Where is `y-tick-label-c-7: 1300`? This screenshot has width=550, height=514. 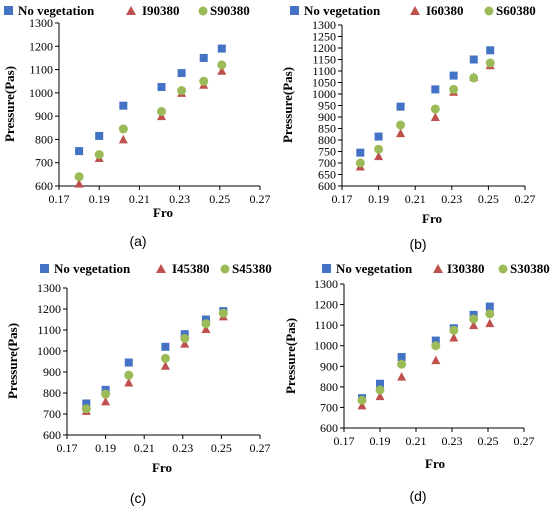
y-tick-label-c-7: 1300 is located at coordinates (49, 288).